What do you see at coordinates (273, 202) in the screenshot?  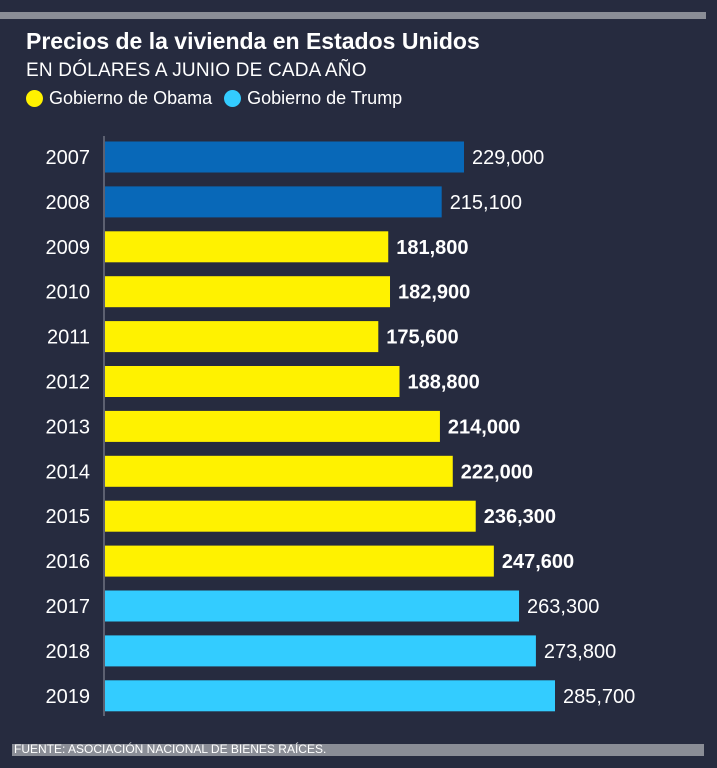 I see `bar-2008` at bounding box center [273, 202].